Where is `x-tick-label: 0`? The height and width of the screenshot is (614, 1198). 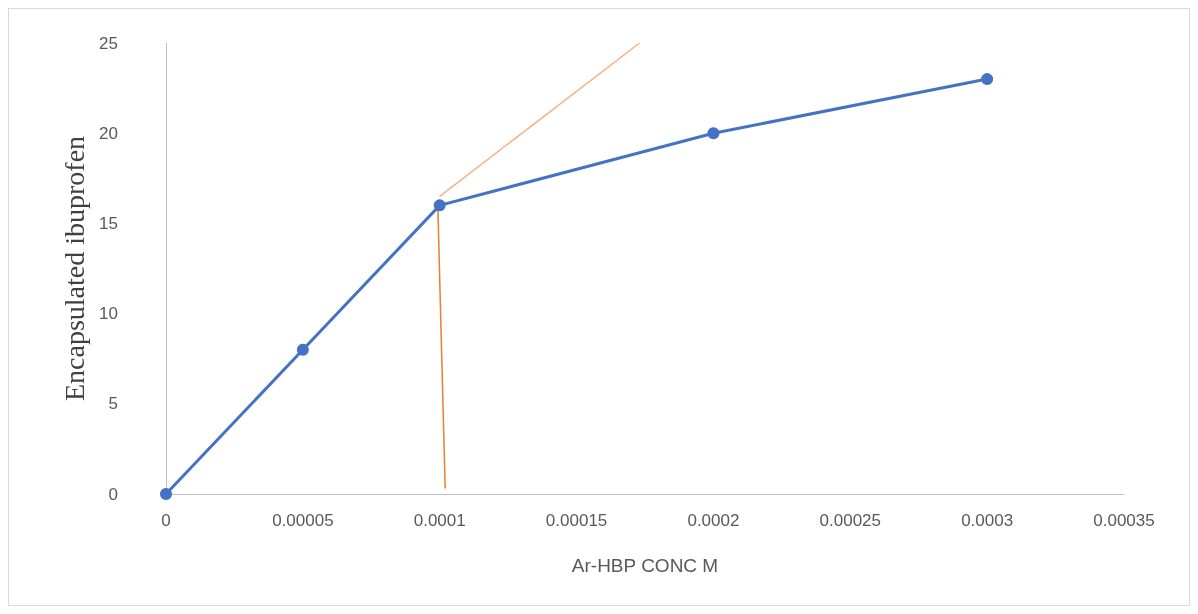
x-tick-label: 0 is located at coordinates (166, 520).